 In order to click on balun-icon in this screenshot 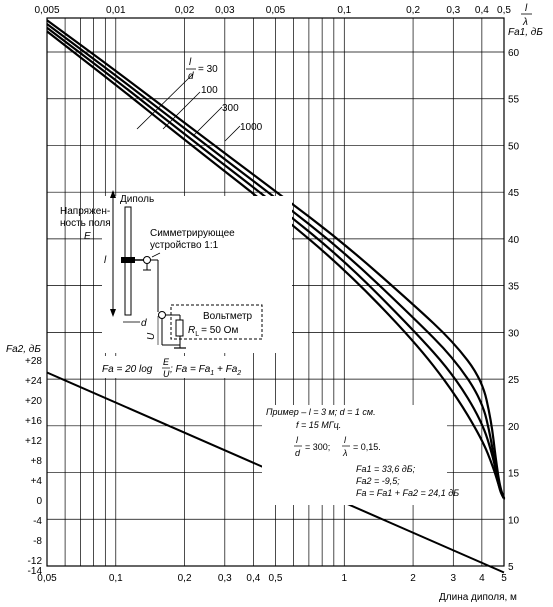, I will do `click(147, 260)`.